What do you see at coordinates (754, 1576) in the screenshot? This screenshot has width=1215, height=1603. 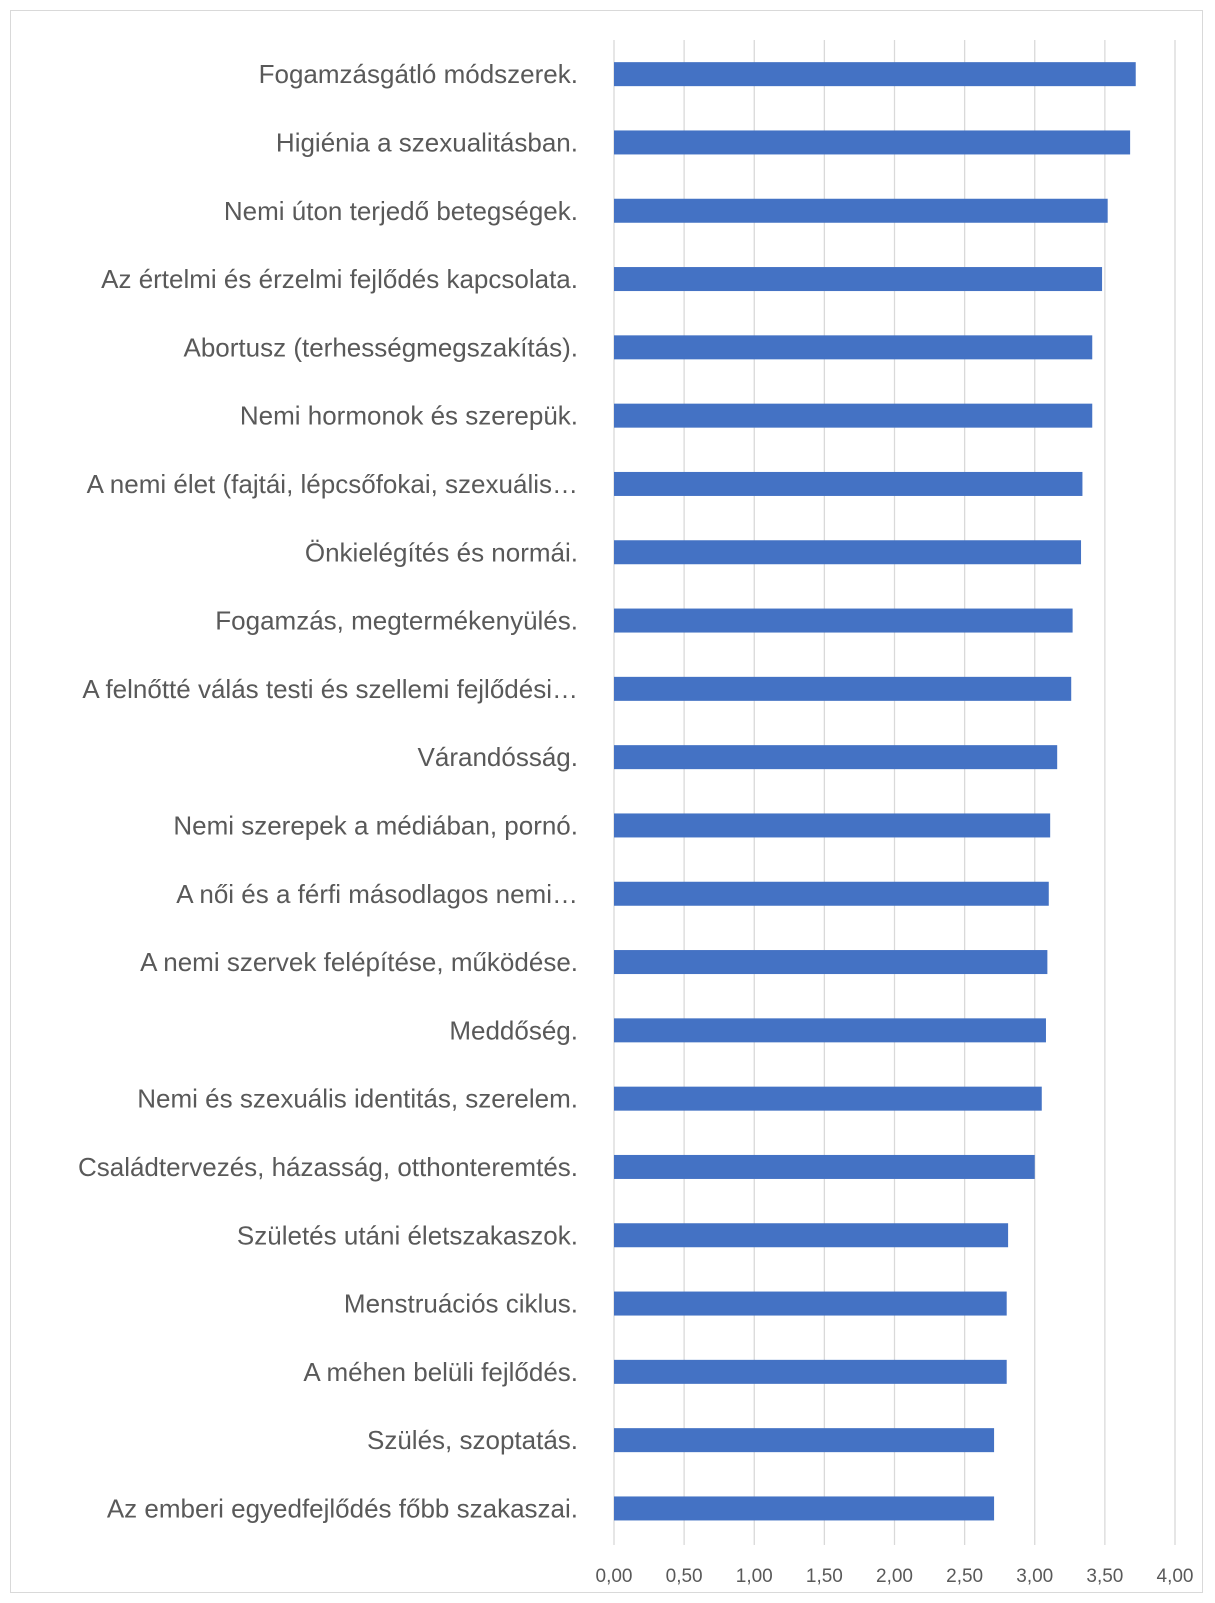 I see `x-tick-label: 1,00` at bounding box center [754, 1576].